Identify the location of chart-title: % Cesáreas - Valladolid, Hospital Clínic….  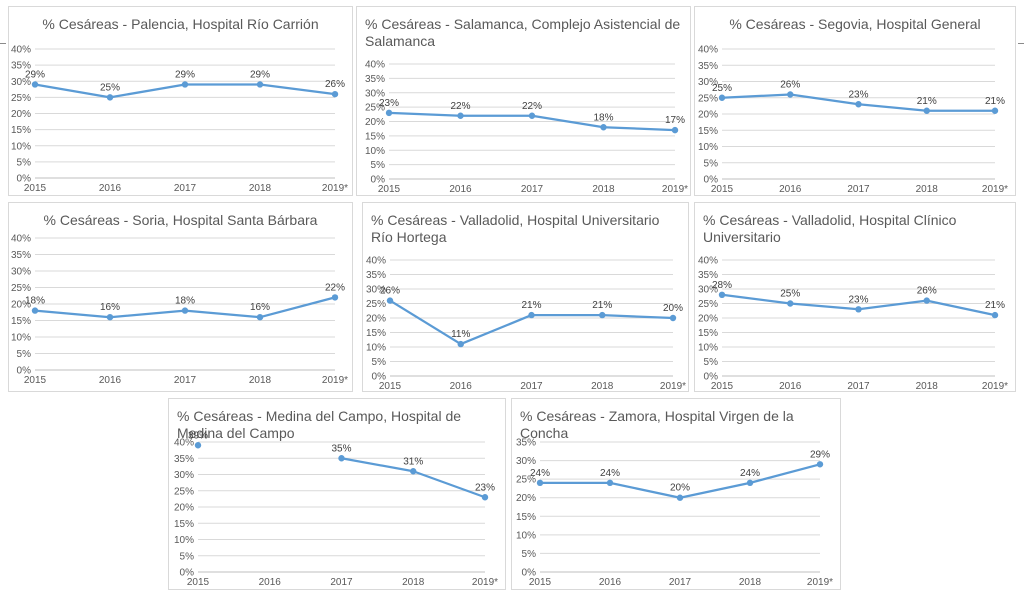
(830, 228).